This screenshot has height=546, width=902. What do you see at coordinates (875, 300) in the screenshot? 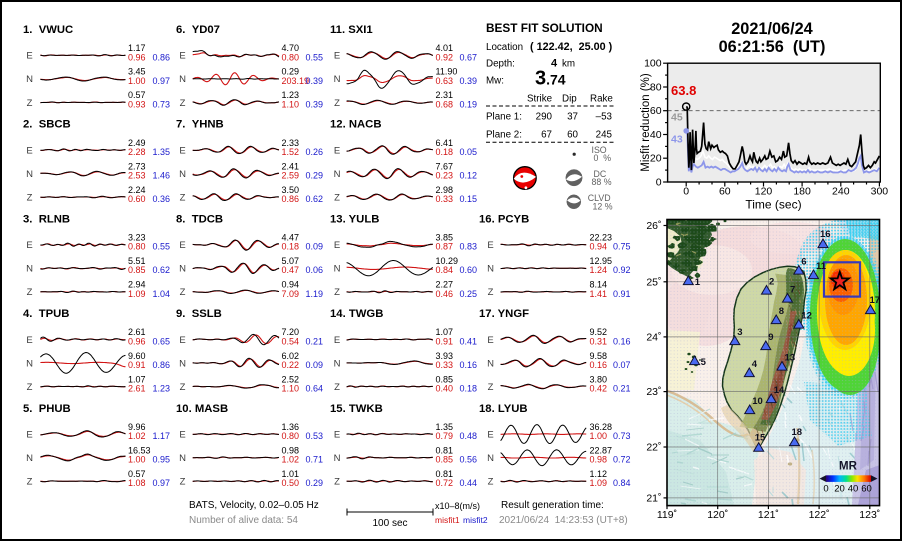
I see `svg-text: 17` at bounding box center [875, 300].